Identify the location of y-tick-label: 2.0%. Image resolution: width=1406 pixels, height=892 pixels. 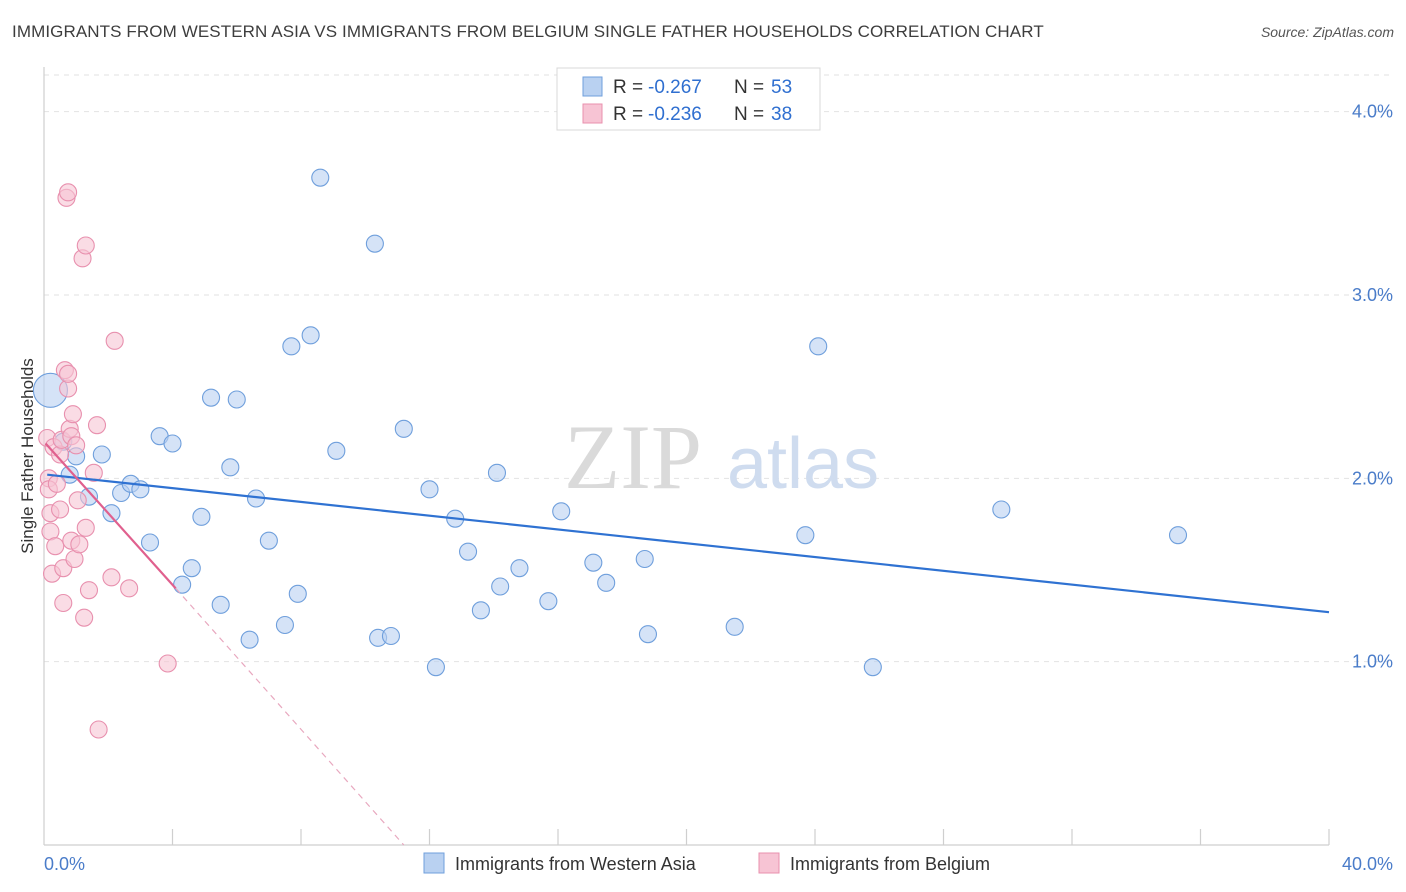
(1372, 478).